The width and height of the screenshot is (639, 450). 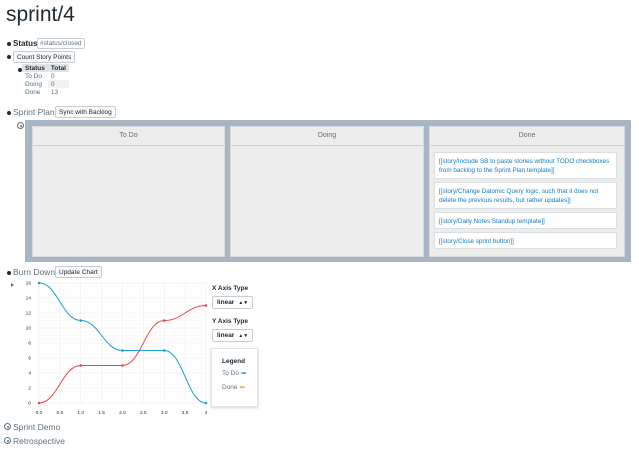 What do you see at coordinates (34, 272) in the screenshot?
I see `burn-down-label: Burn Down` at bounding box center [34, 272].